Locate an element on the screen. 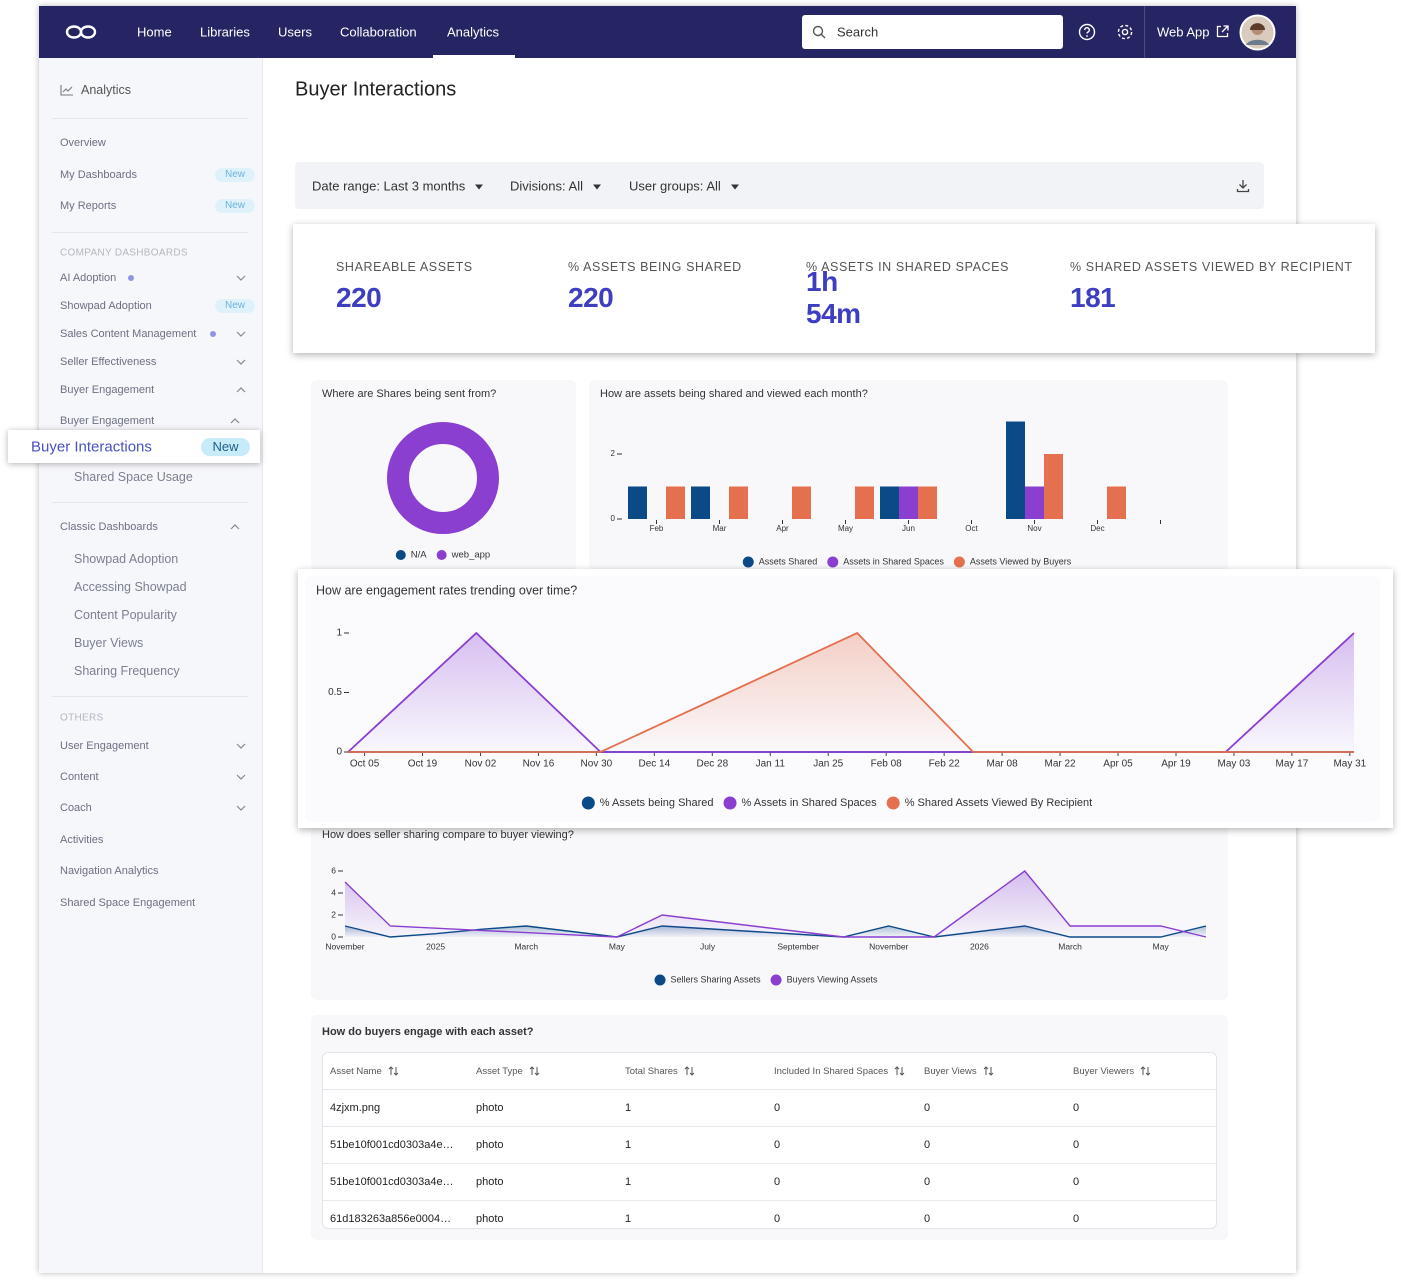 This screenshot has width=1401, height=1285. help-icon is located at coordinates (1087, 32).